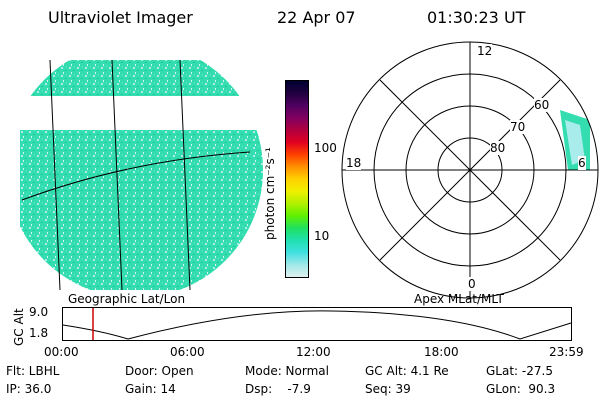  What do you see at coordinates (278, 389) in the screenshot?
I see `info-dsp: Dsp: -7.9` at bounding box center [278, 389].